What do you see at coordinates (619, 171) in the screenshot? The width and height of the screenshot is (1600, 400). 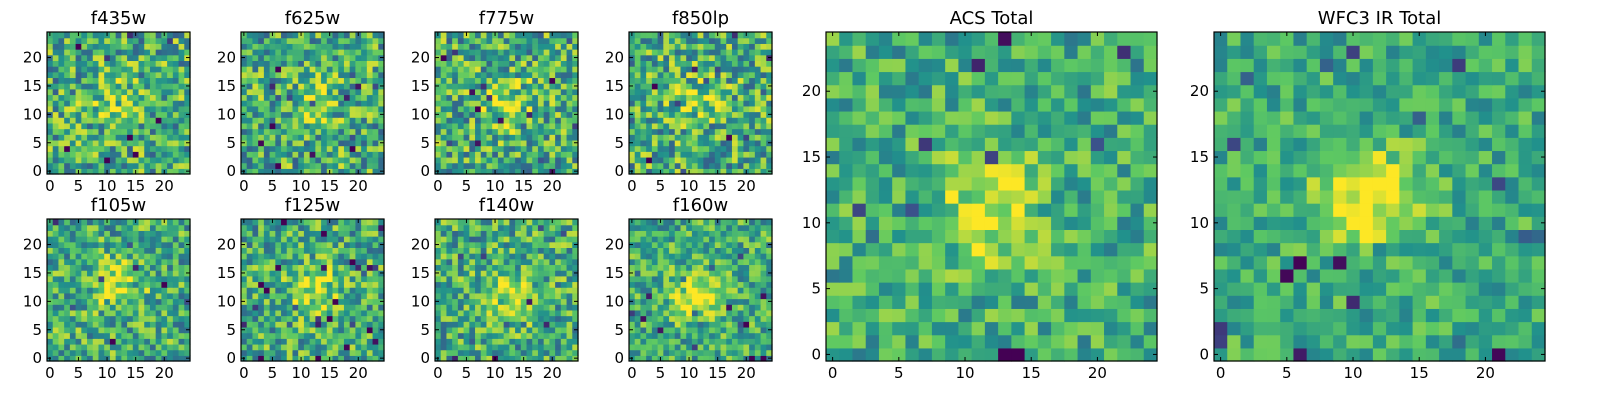 I see `y-tick-label: 0` at bounding box center [619, 171].